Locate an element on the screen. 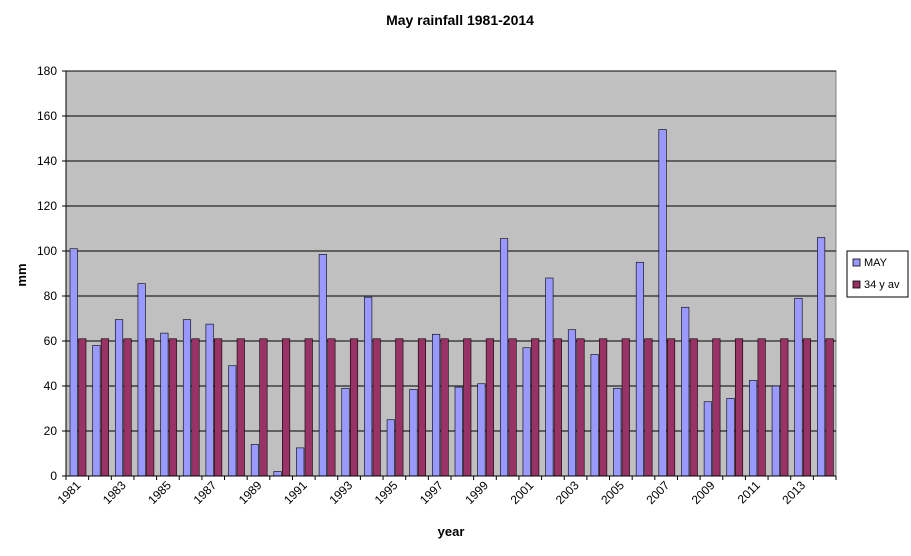 The height and width of the screenshot is (556, 911). y-axis: 0 20 40 60 80 100 120 140 160 180 is located at coordinates (52, 273).